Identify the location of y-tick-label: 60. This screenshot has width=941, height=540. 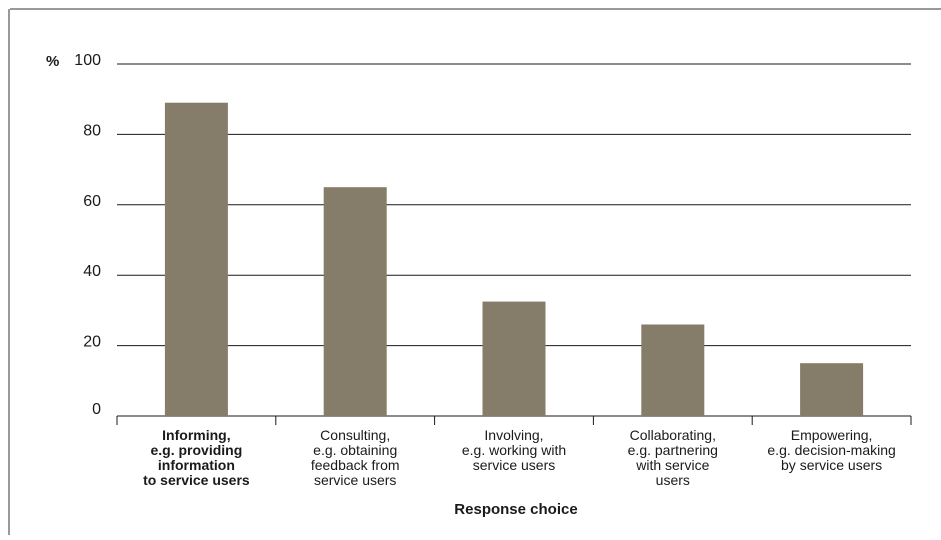
(92, 201).